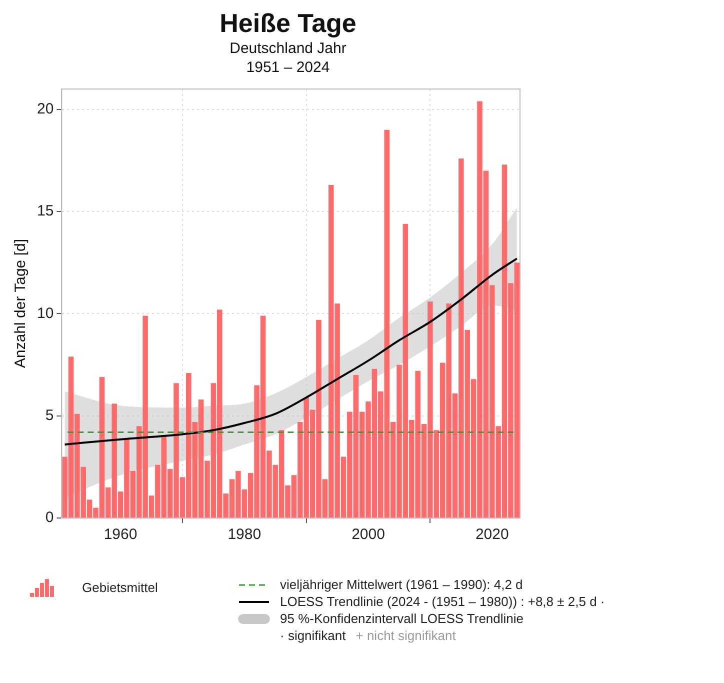 The width and height of the screenshot is (724, 683). Describe the element at coordinates (313, 635) in the screenshot. I see `text: · signifikant` at that location.